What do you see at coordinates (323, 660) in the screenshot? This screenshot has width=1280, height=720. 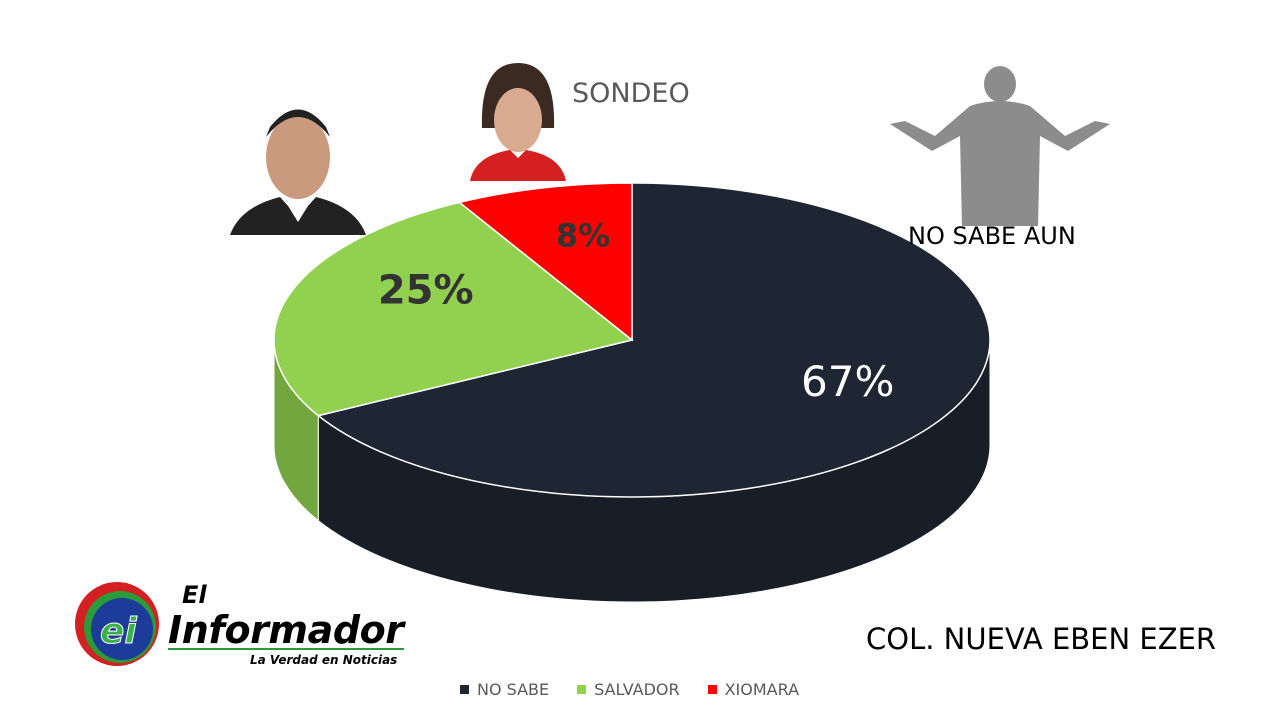 I see `svg-text: La Verdad en Noticias` at bounding box center [323, 660].